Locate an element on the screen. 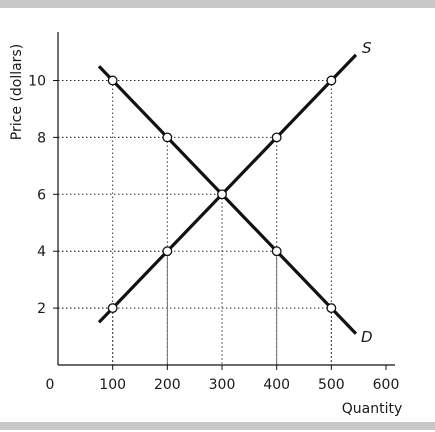  x-tick-label: 400 is located at coordinates (276, 385).